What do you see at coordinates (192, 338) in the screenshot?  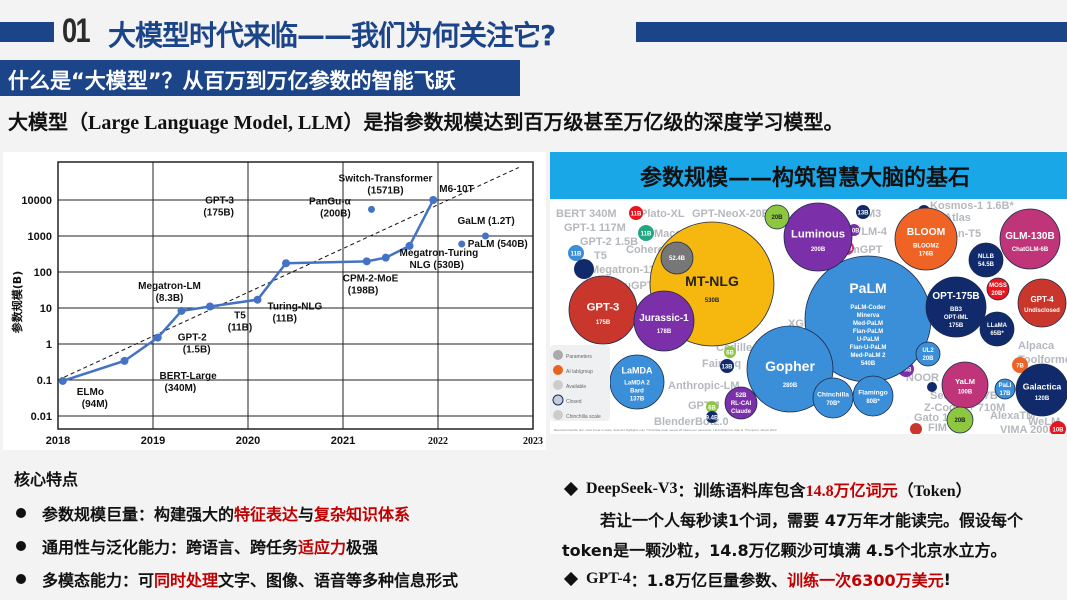 I see `svg-text: GPT-2` at bounding box center [192, 338].